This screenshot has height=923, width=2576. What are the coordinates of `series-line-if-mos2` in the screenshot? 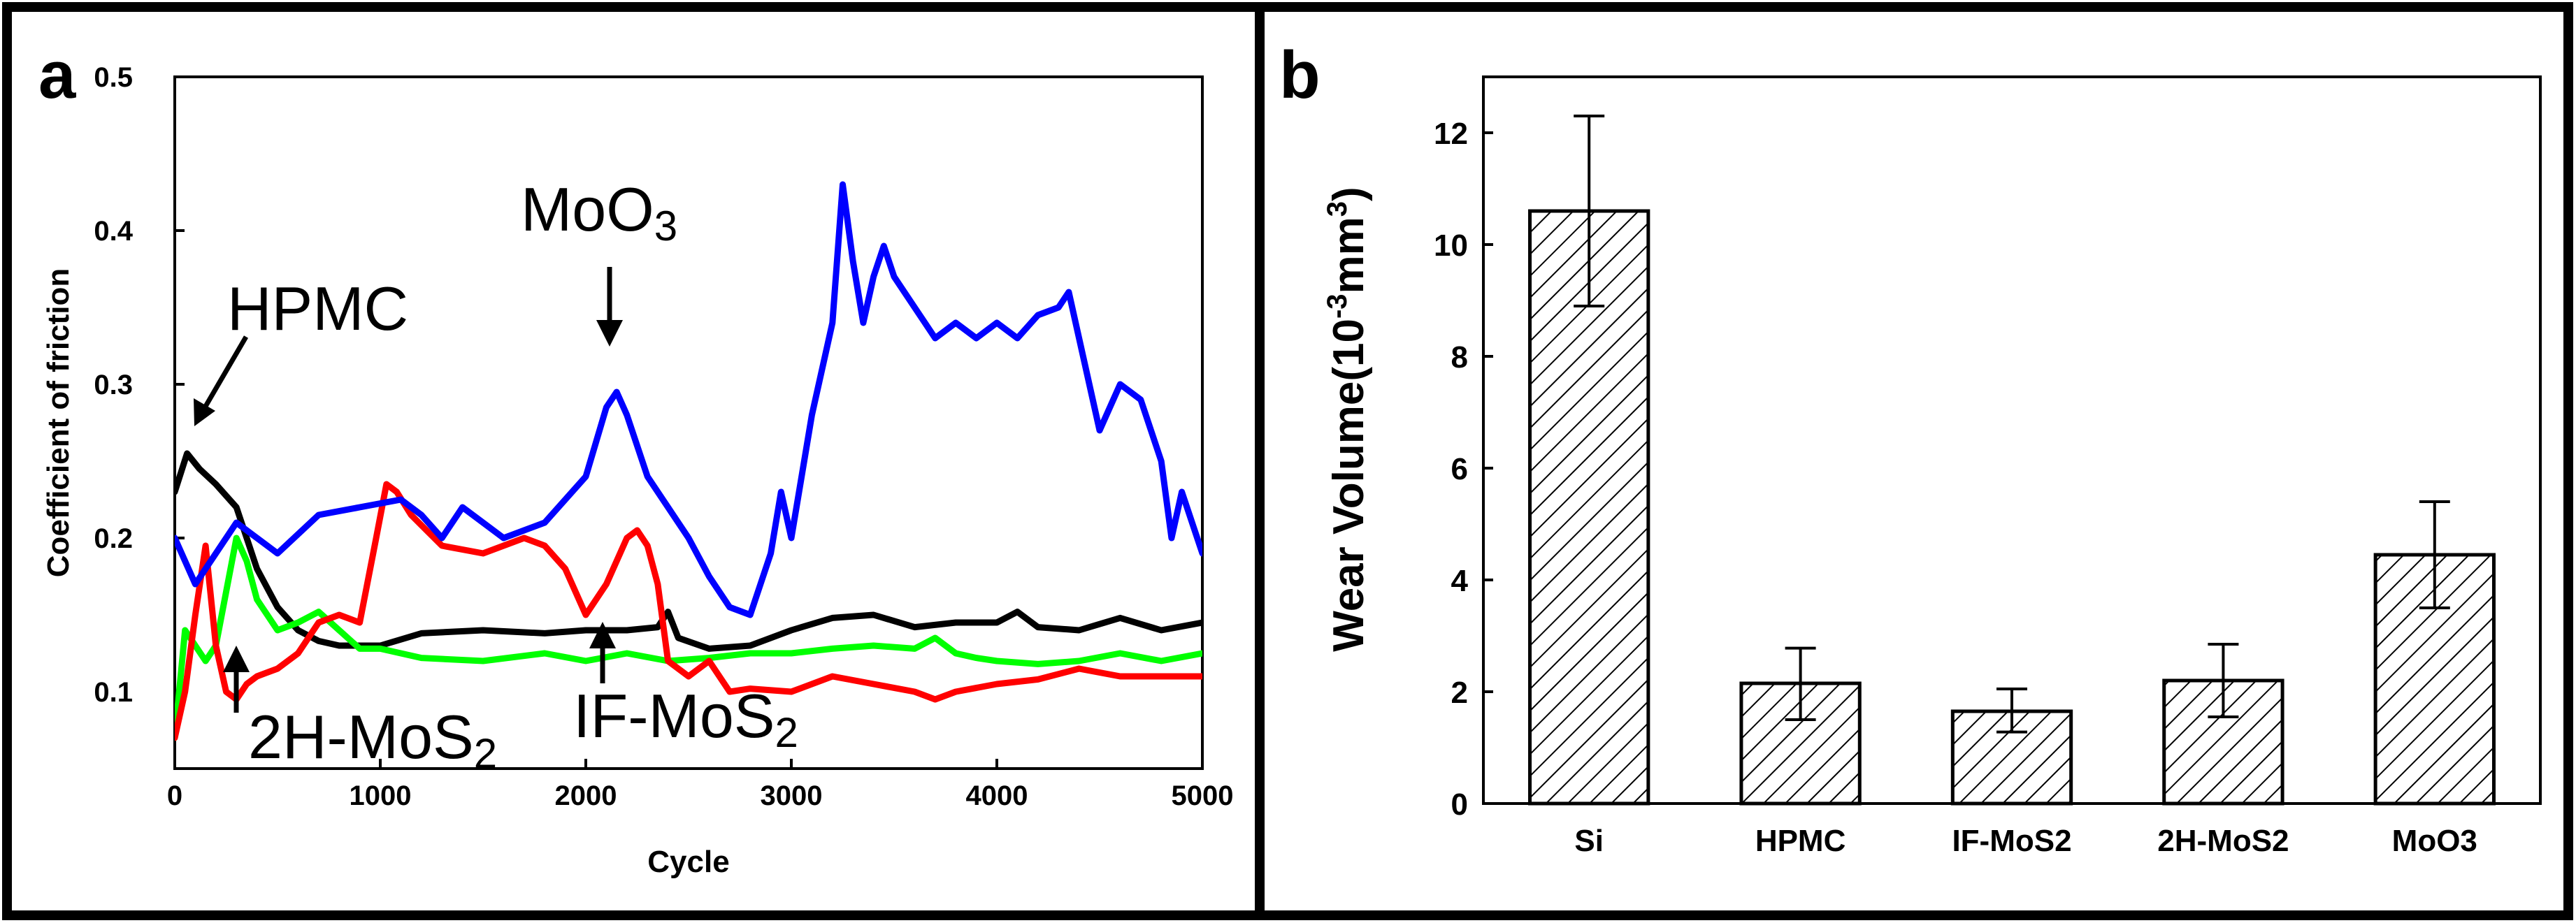 It's located at (688, 638).